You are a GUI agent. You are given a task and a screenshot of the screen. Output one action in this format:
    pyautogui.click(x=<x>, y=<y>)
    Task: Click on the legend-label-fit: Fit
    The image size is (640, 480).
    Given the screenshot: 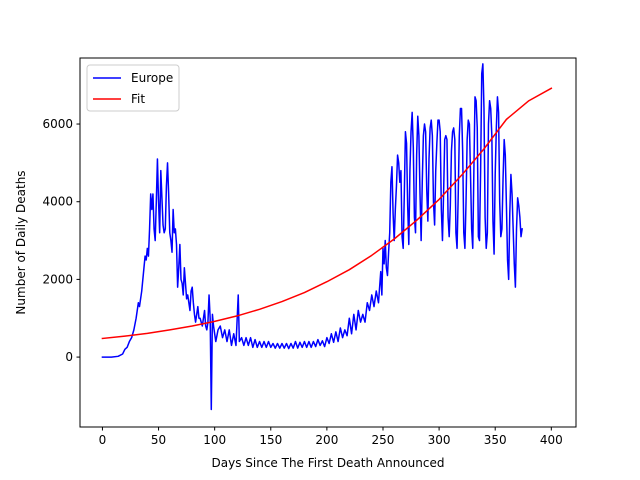 What is the action you would take?
    pyautogui.click(x=138, y=99)
    